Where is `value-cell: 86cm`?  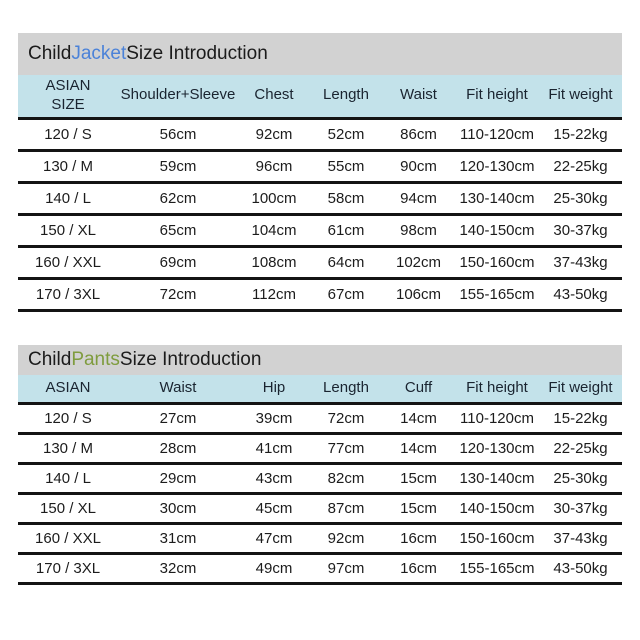
value-cell: 86cm is located at coordinates (418, 134).